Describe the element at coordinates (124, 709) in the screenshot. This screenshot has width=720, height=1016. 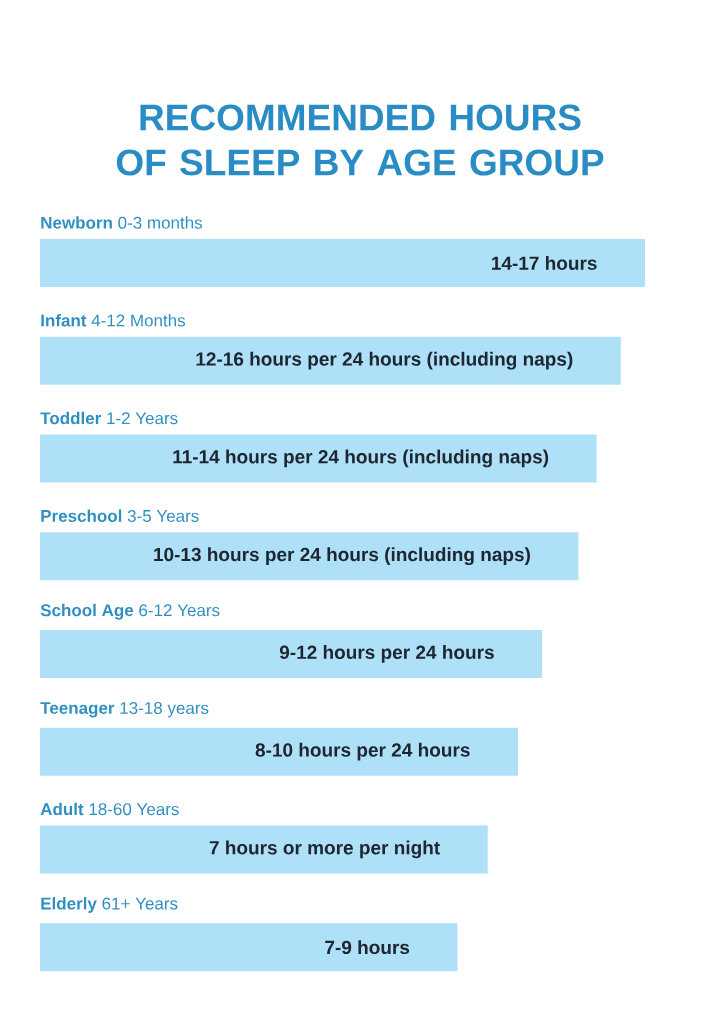
I see `y-tick-label: Teenager 13-18 years` at that location.